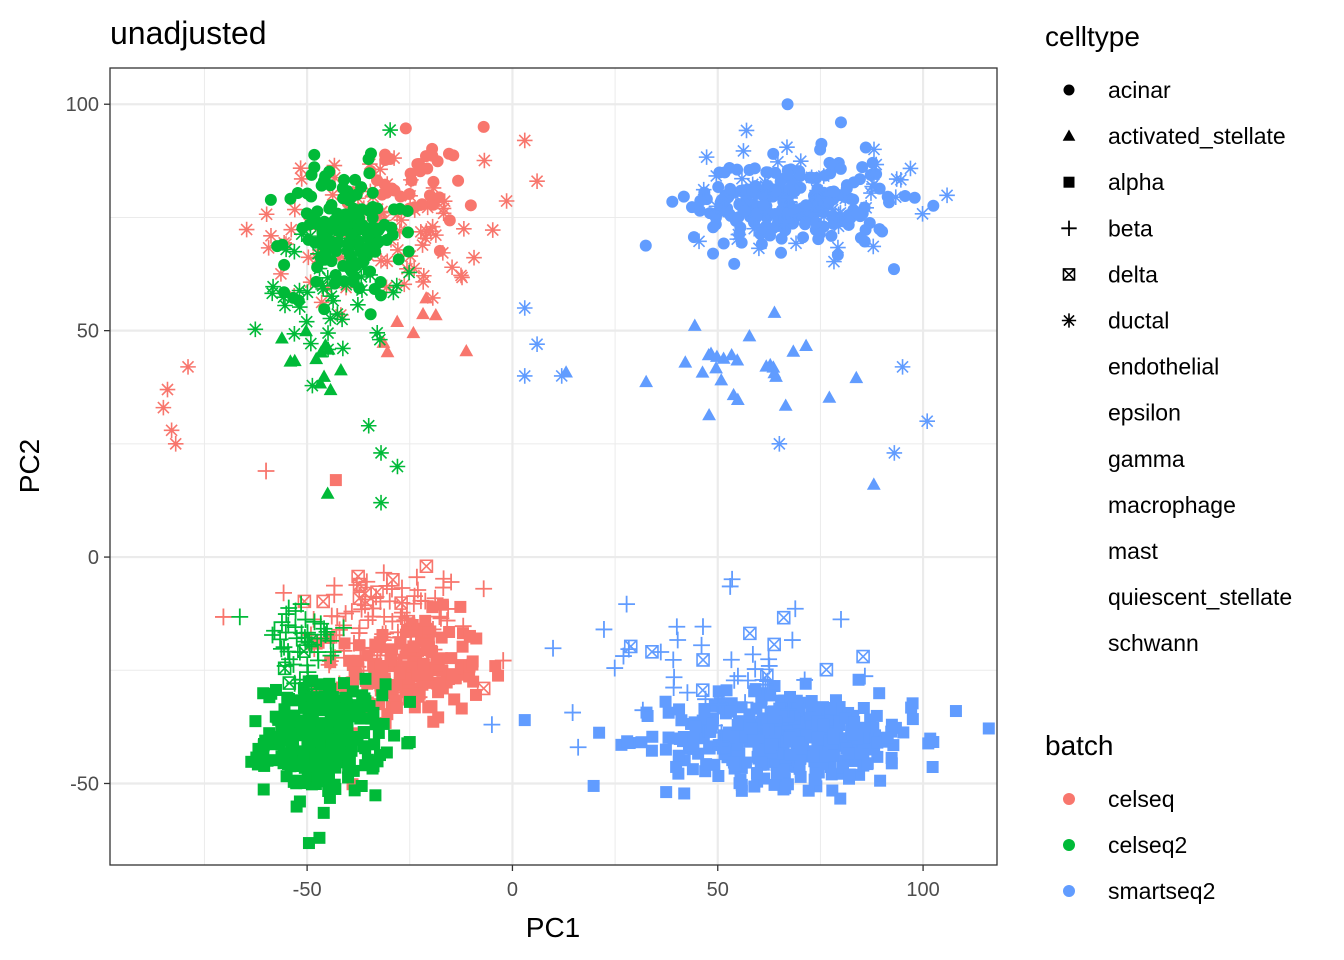 The image size is (1344, 960). What do you see at coordinates (1117, 90) in the screenshot?
I see `celltype-legend-item: acinar` at bounding box center [1117, 90].